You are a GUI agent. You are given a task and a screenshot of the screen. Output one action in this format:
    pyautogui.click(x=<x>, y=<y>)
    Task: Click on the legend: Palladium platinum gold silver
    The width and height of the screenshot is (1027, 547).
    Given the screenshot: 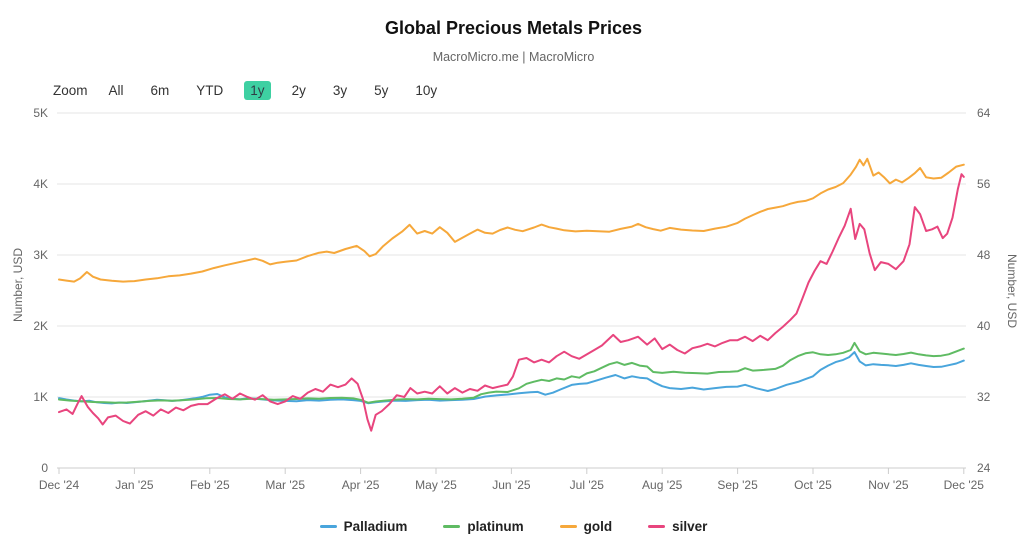 What is the action you would take?
    pyautogui.click(x=513, y=526)
    